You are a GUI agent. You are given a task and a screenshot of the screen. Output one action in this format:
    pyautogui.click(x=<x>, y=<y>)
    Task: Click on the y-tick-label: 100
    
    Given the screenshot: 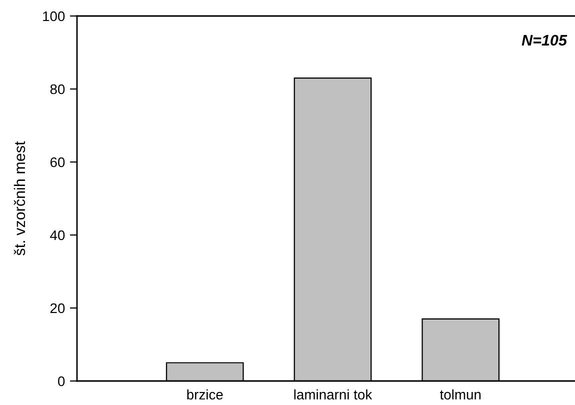 What is the action you would take?
    pyautogui.click(x=54, y=16)
    